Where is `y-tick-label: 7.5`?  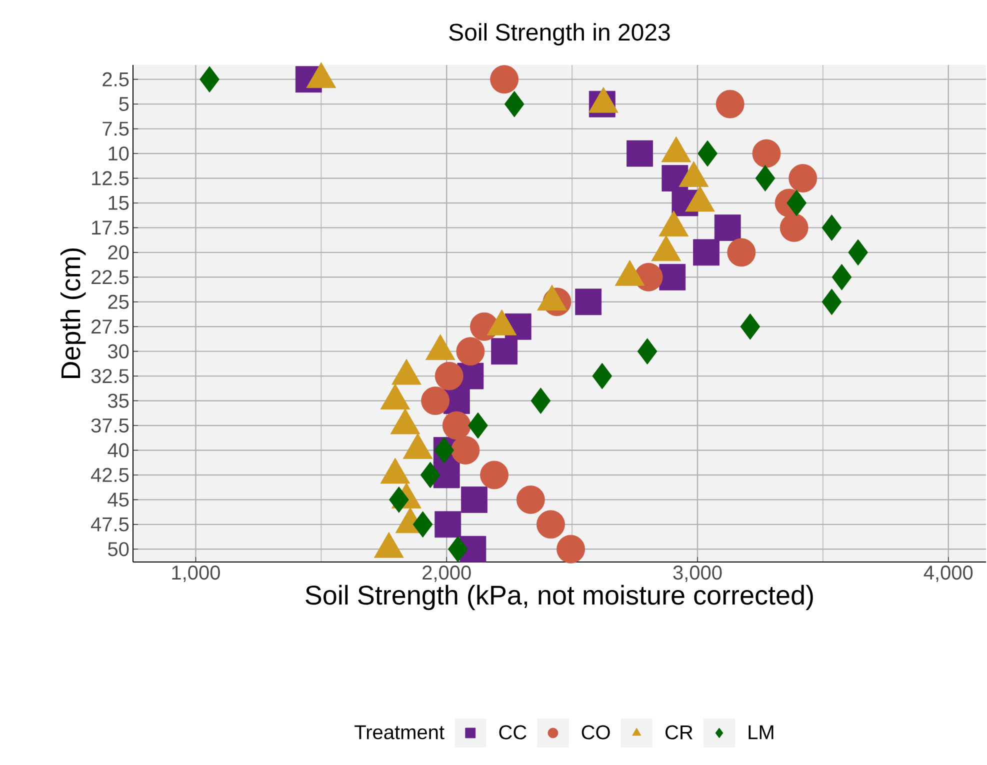
y-tick-label: 7.5 is located at coordinates (115, 129).